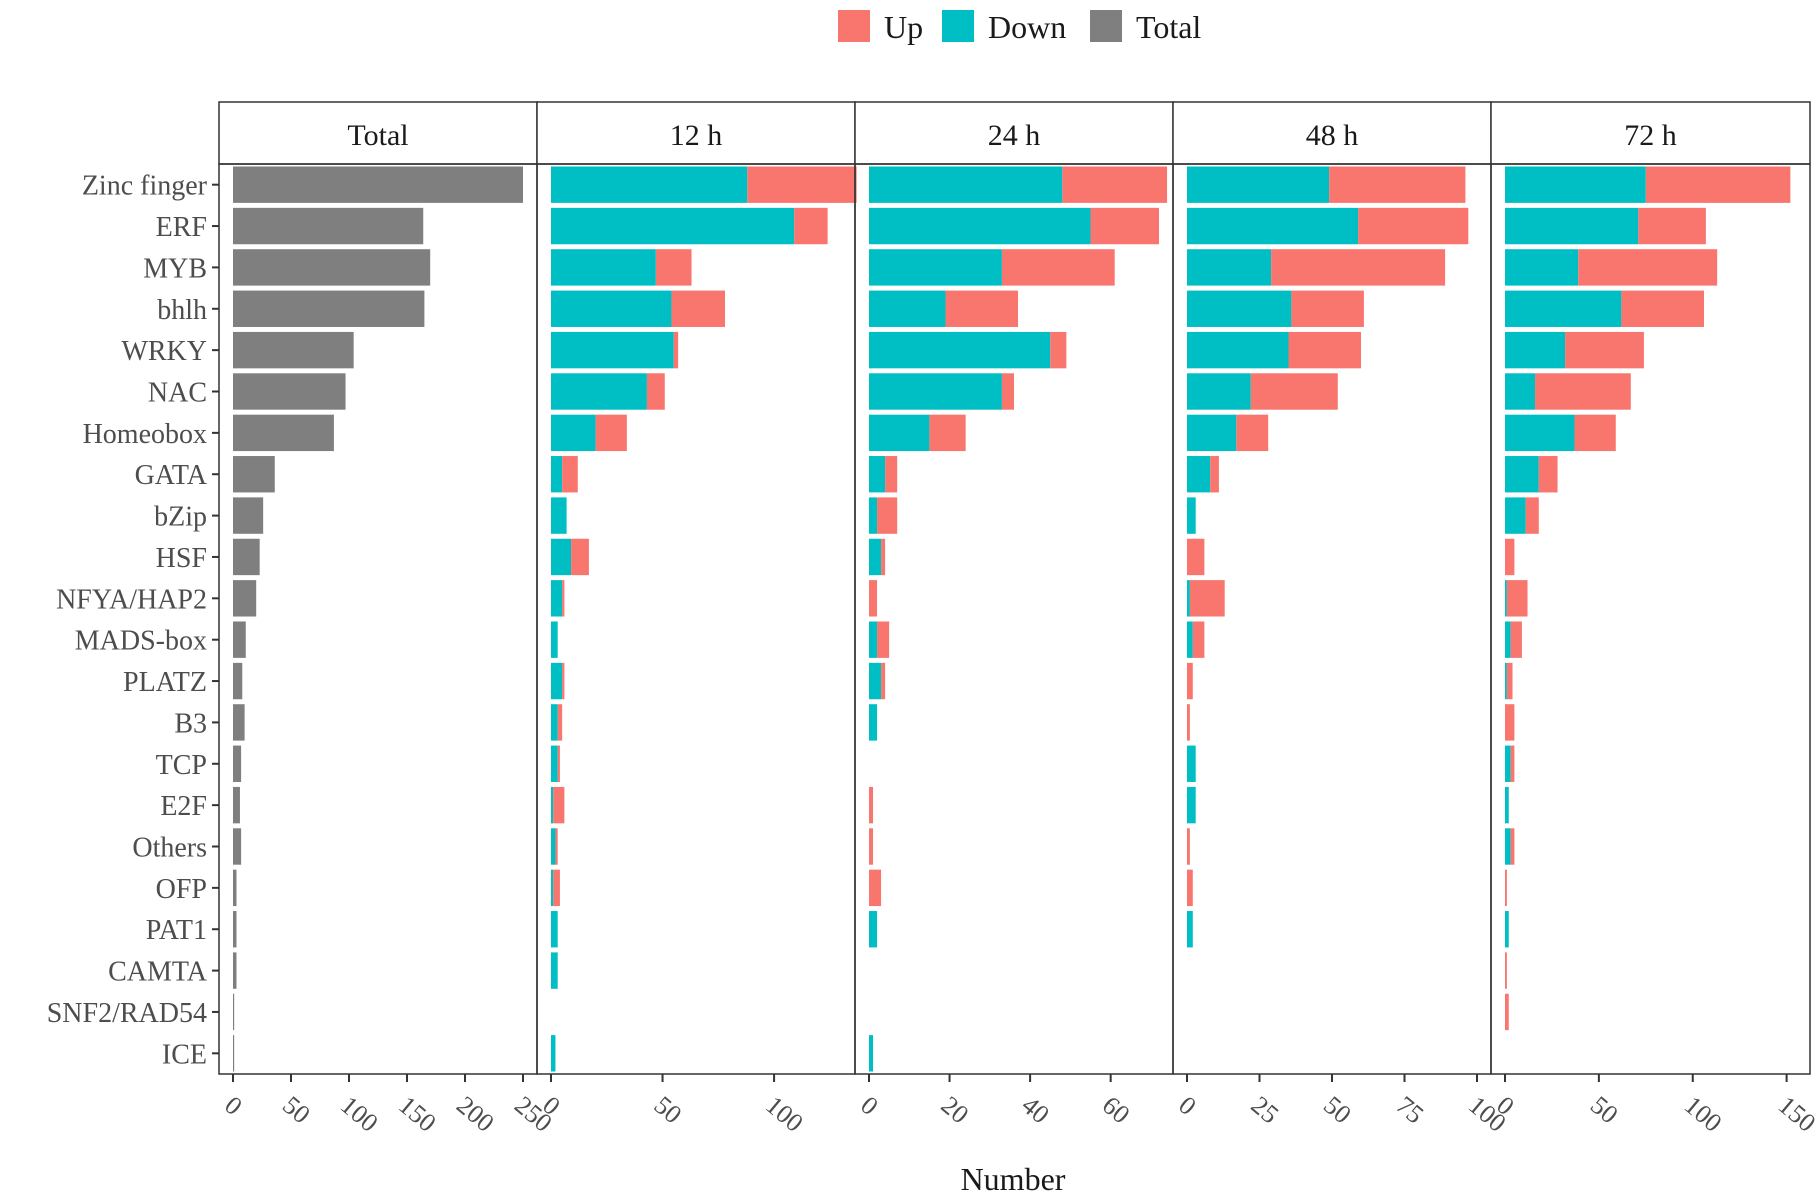 The height and width of the screenshot is (1202, 1816). Describe the element at coordinates (603, 267) in the screenshot. I see `bar-12-h-myb-down` at that location.